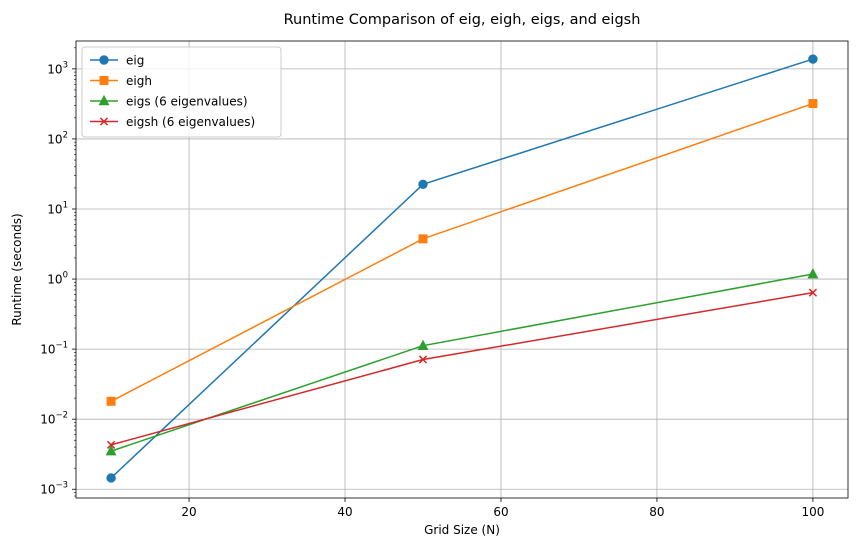  Describe the element at coordinates (812, 512) in the screenshot. I see `x-tick-label: 100` at that location.